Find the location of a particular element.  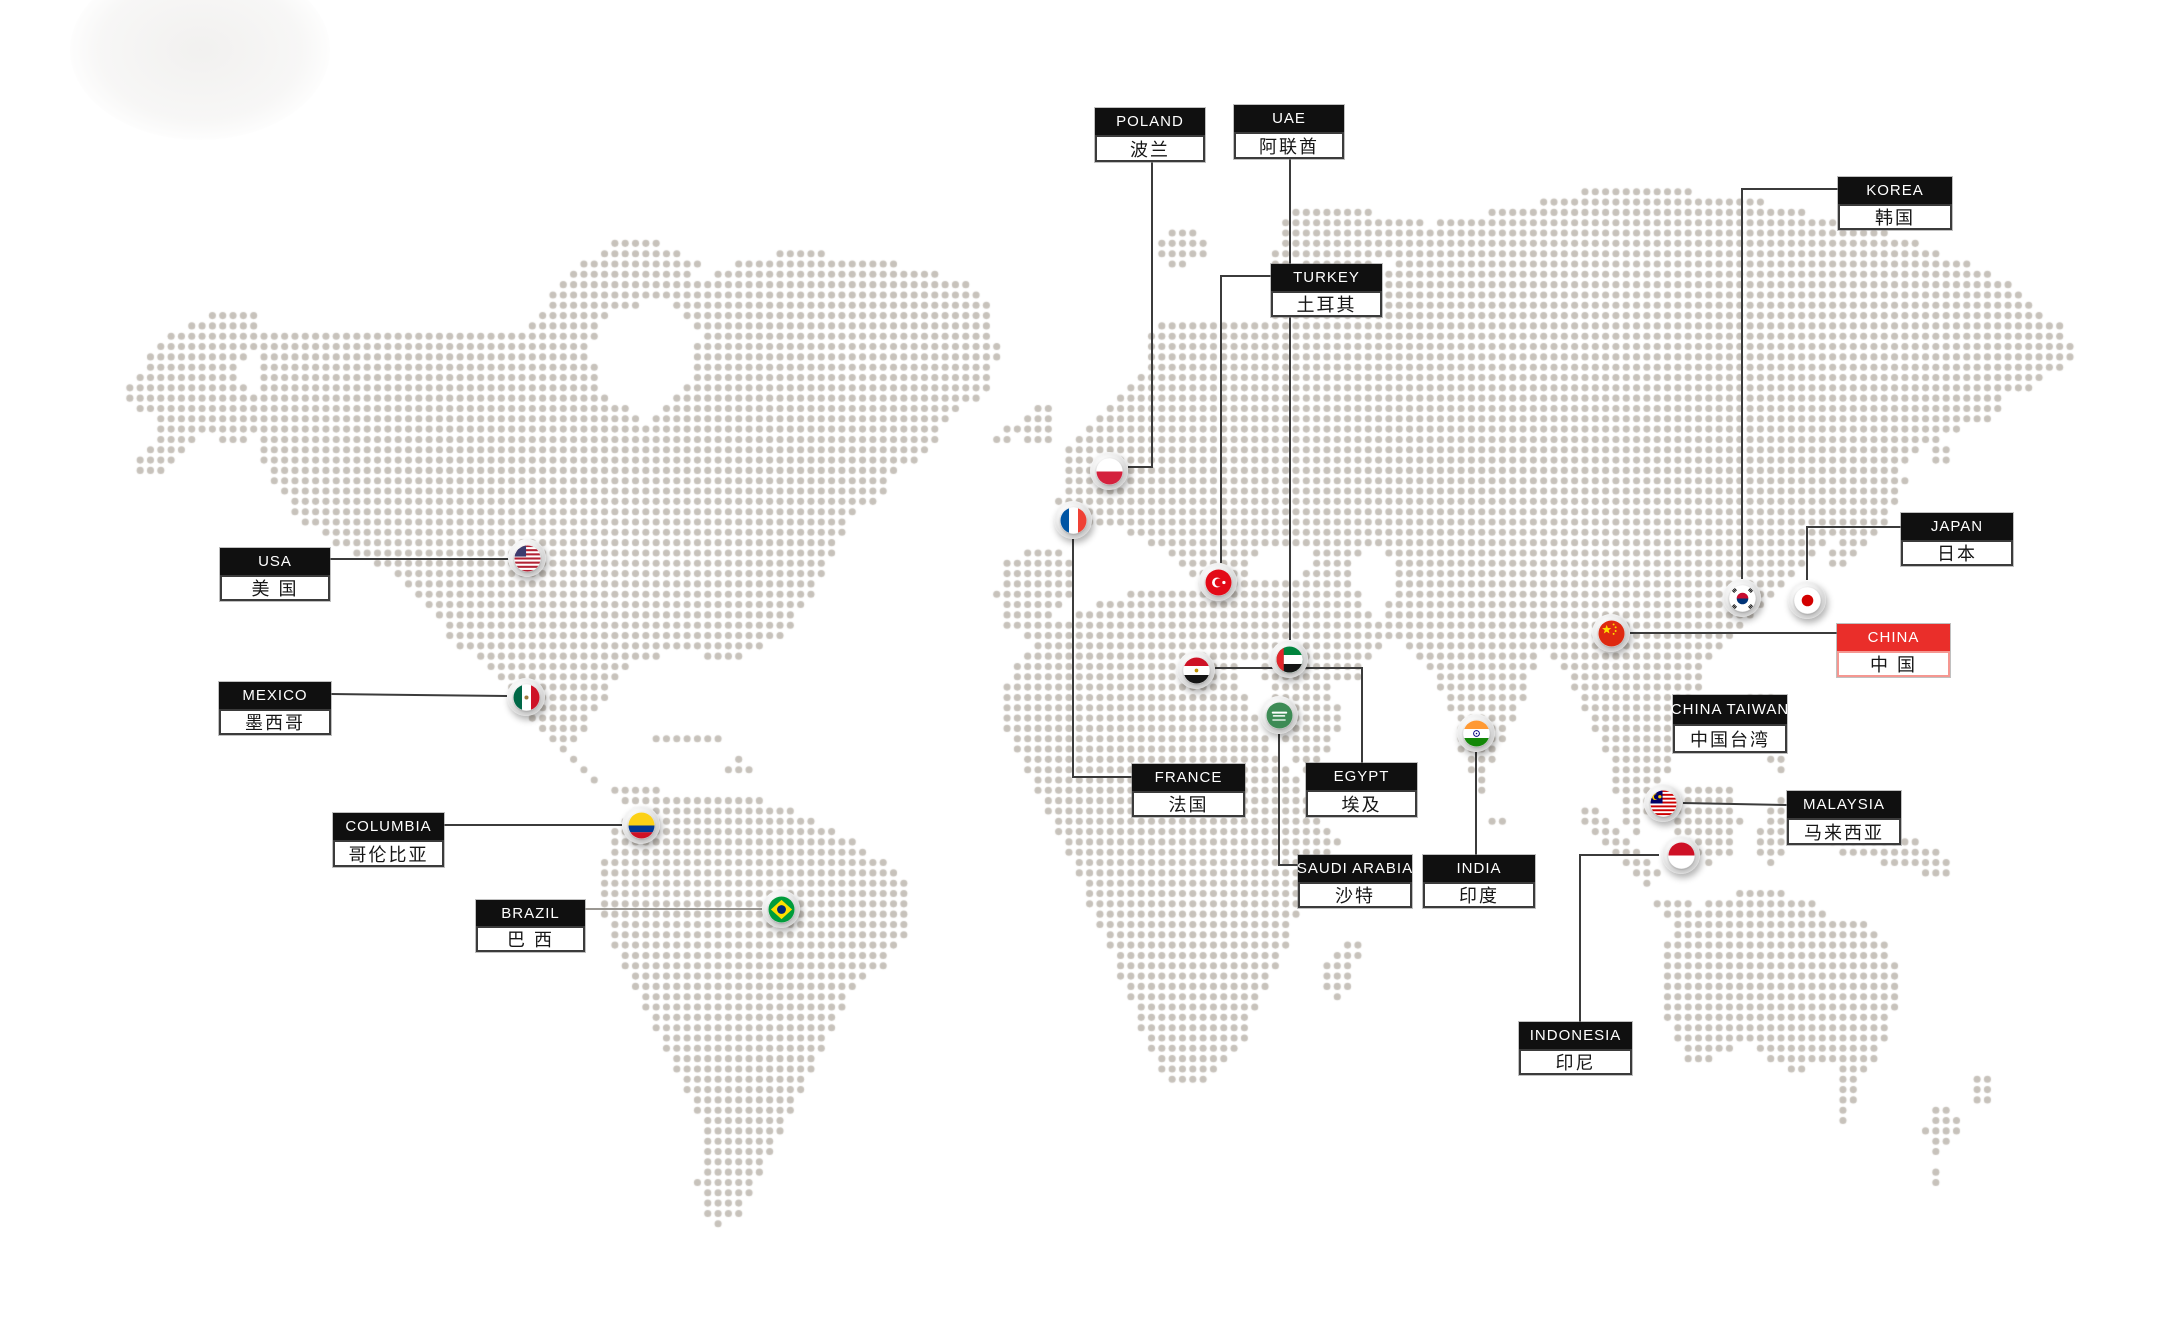

label-egypt-name-zh: 埃及 is located at coordinates (1361, 803).